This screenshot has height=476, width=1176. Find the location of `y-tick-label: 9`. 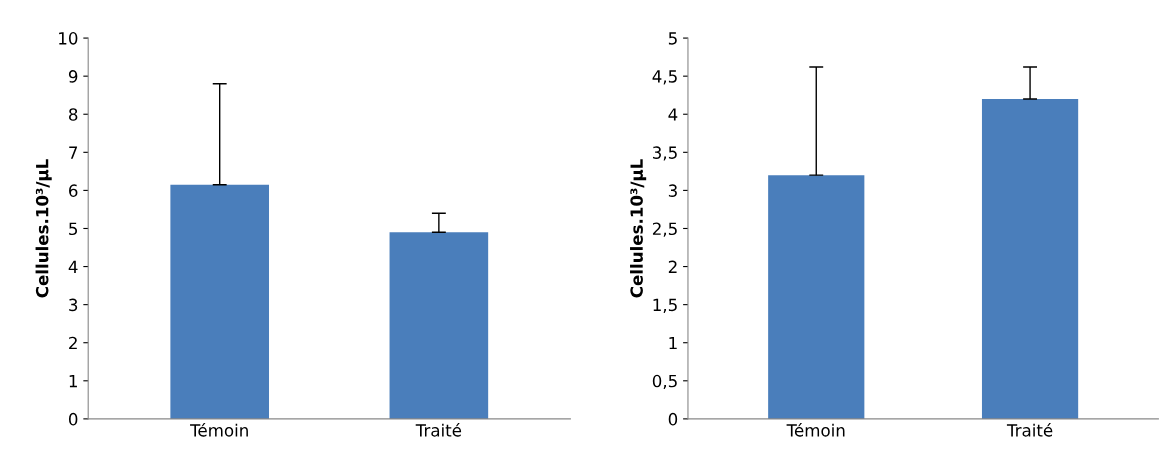

y-tick-label: 9 is located at coordinates (73, 76).